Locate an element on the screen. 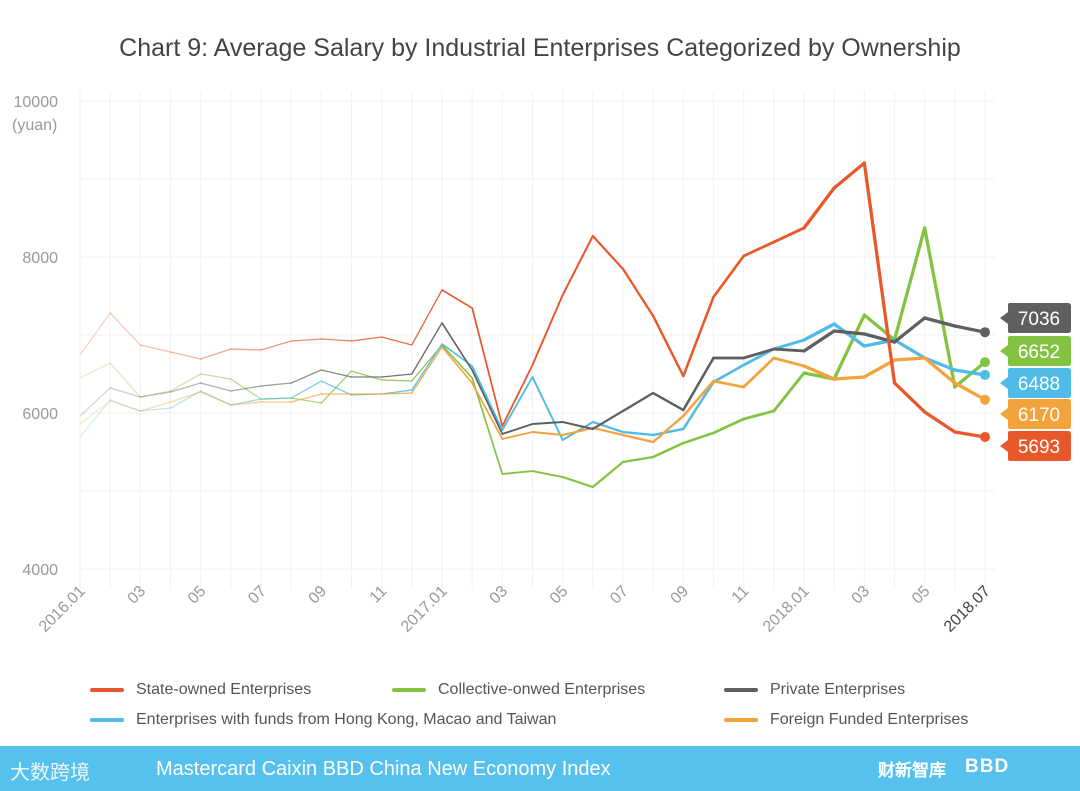 The height and width of the screenshot is (791, 1080). bbd-logo: BBD is located at coordinates (987, 766).